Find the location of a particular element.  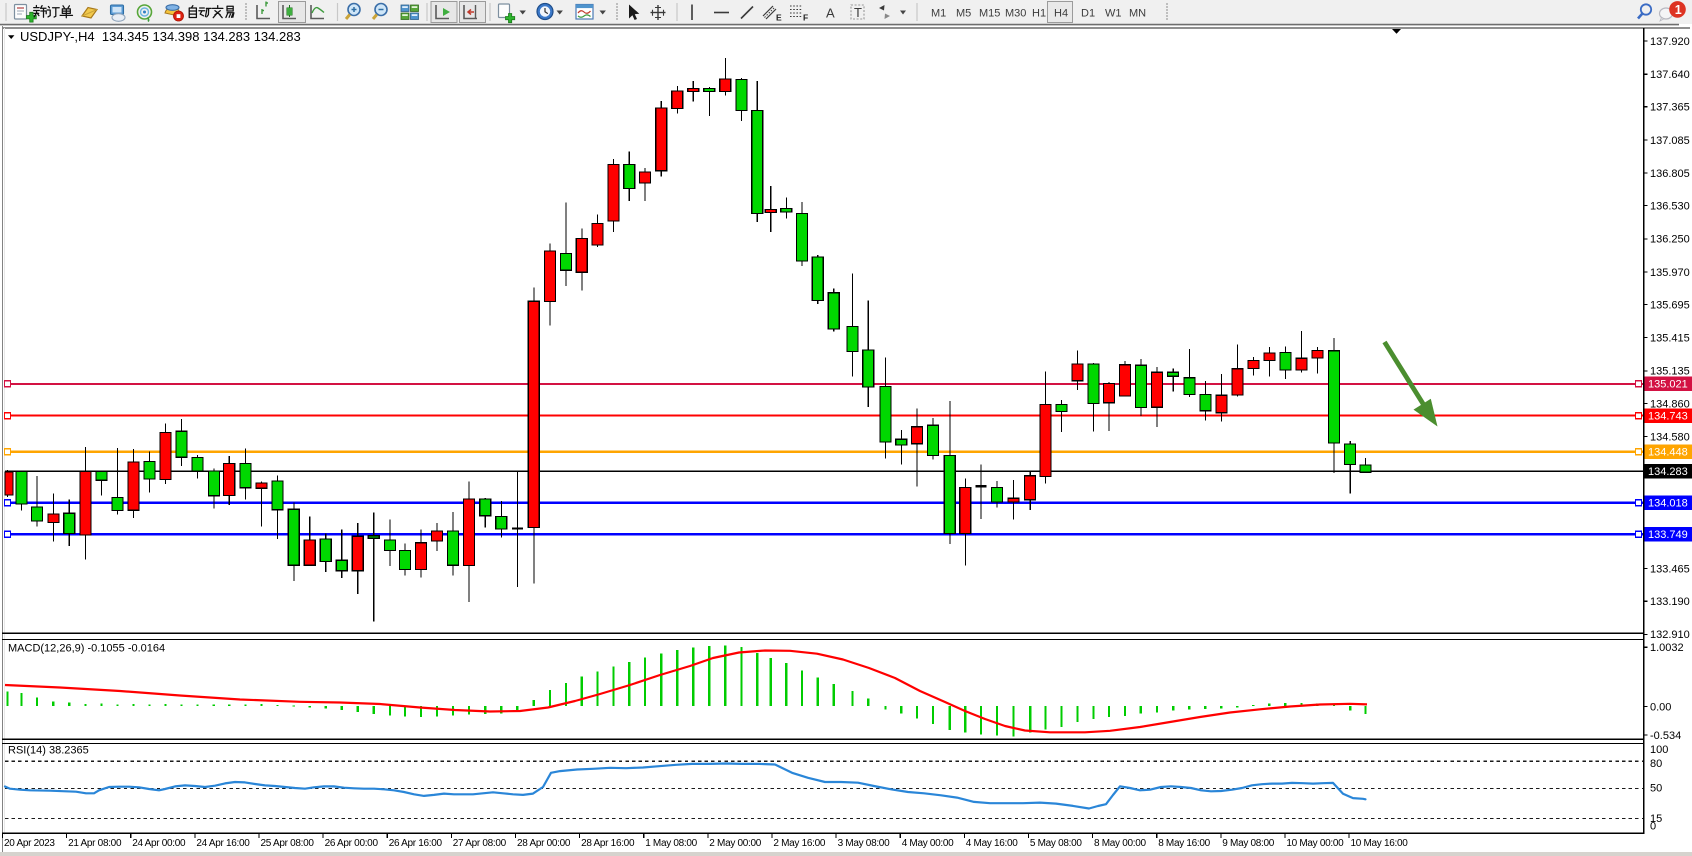

svg-text: MACD(12,26,9) -0.1055 -0.0164 is located at coordinates (86, 649).